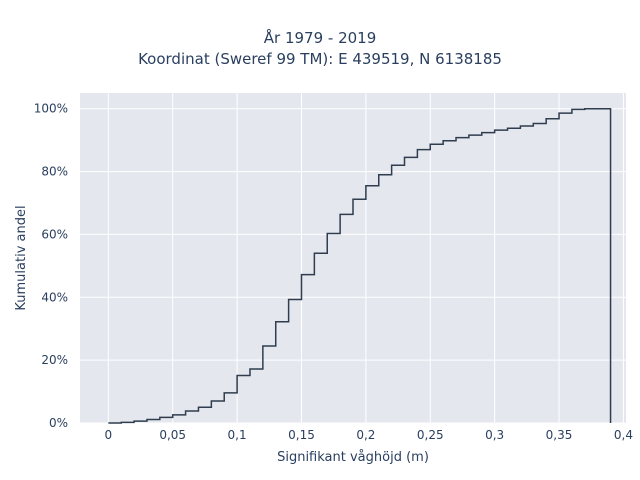 This screenshot has width=640, height=480. What do you see at coordinates (430, 435) in the screenshot?
I see `x-tick-label: 0,25` at bounding box center [430, 435].